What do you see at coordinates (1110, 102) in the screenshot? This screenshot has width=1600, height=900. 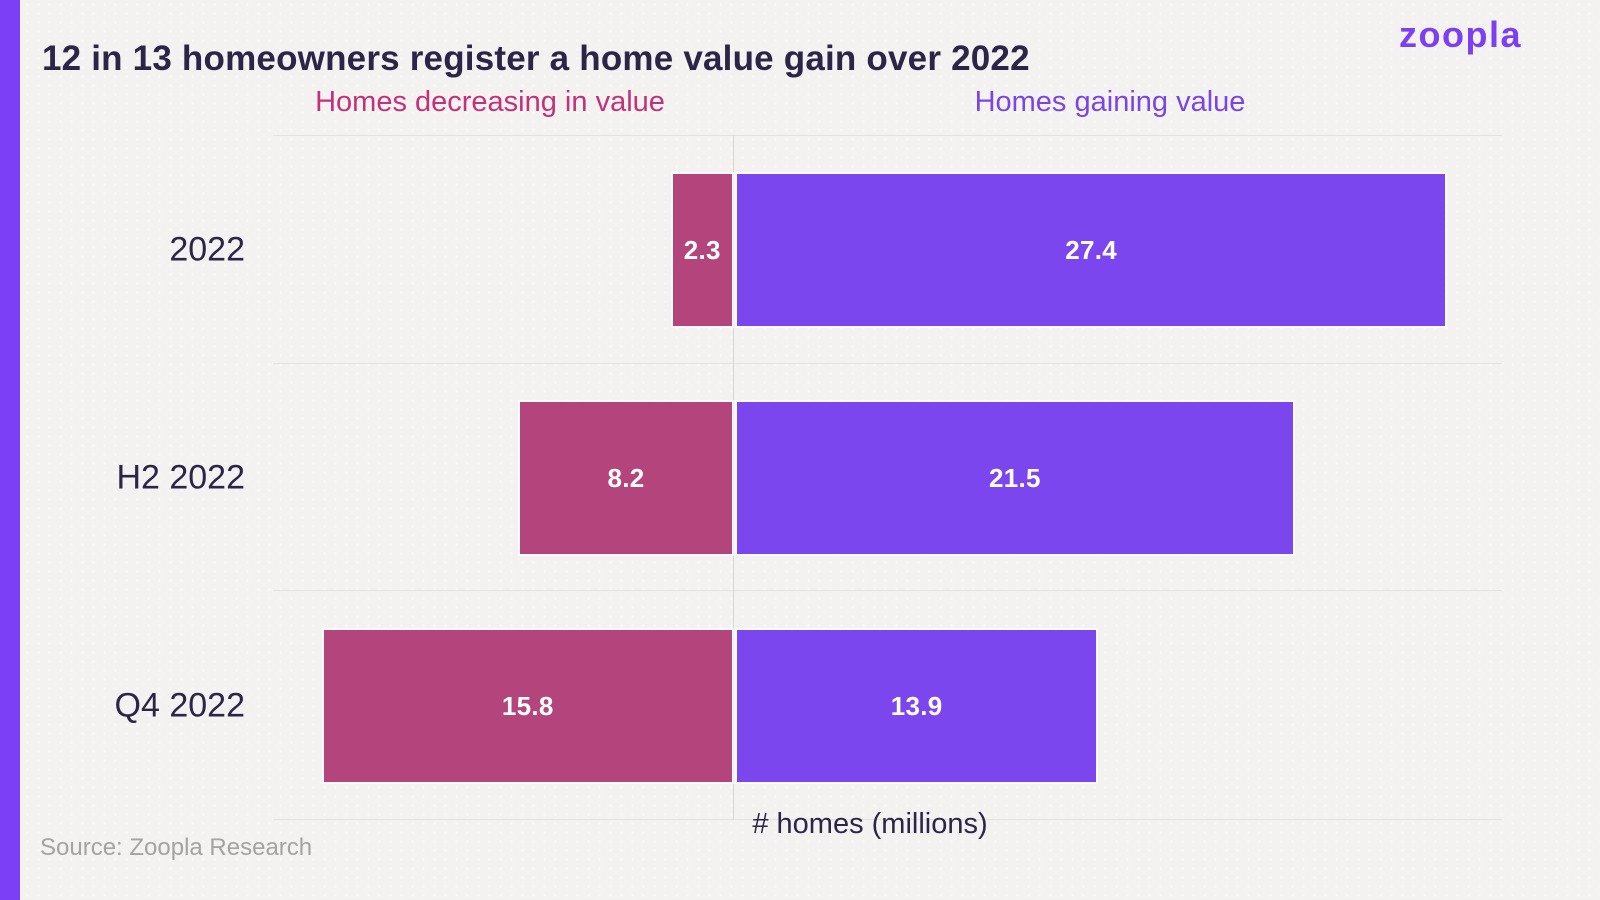 I see `legend-homes-gaining: Homes gaining value` at bounding box center [1110, 102].